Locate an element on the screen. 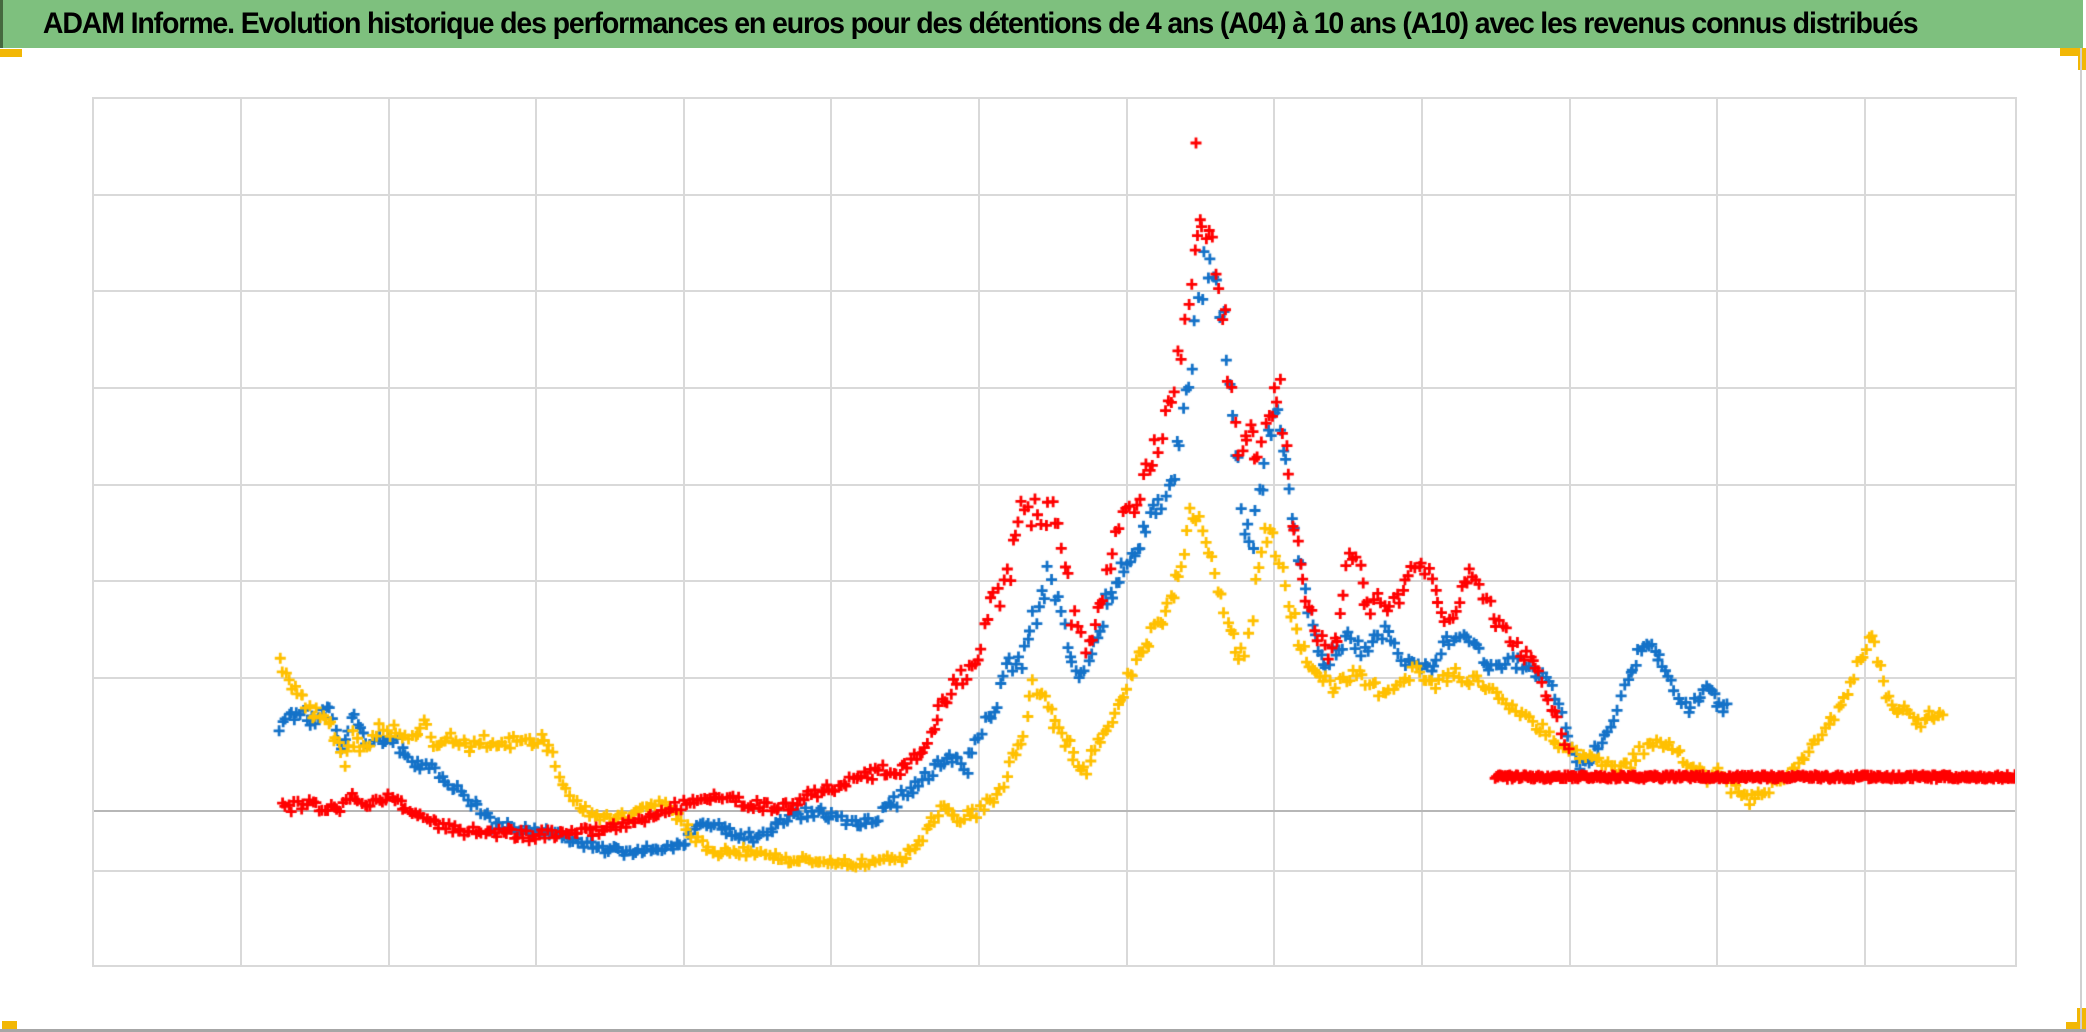 Image resolution: width=2086 pixels, height=1032 pixels. selection-handle-top-right-v is located at coordinates (2082, 59).